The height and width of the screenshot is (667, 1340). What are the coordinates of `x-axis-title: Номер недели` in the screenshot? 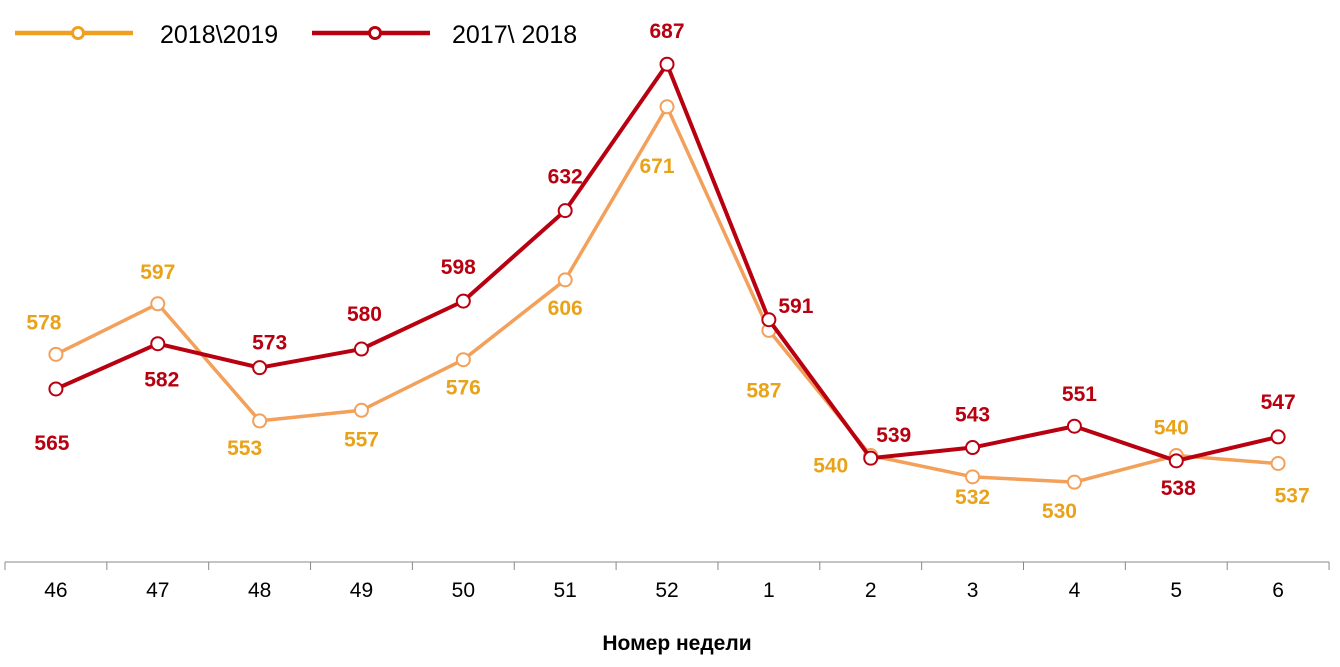 It's located at (676, 643).